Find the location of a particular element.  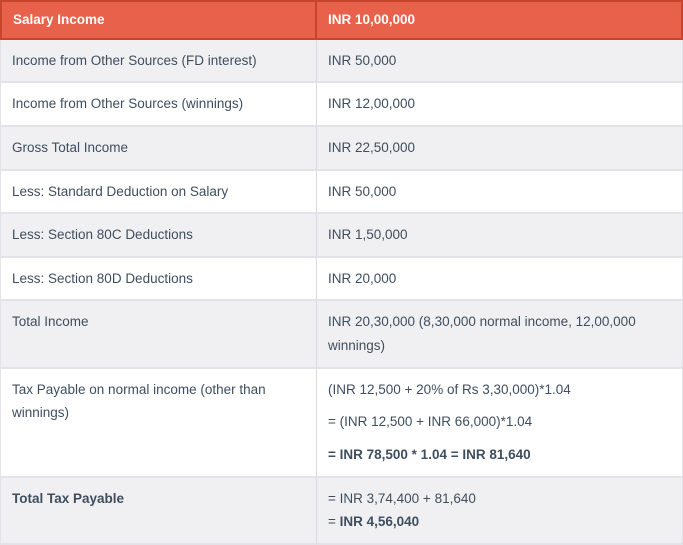

value-segment: (INR 12,500 + 20% of Rs 3,30,000)*1.04 is located at coordinates (449, 389).